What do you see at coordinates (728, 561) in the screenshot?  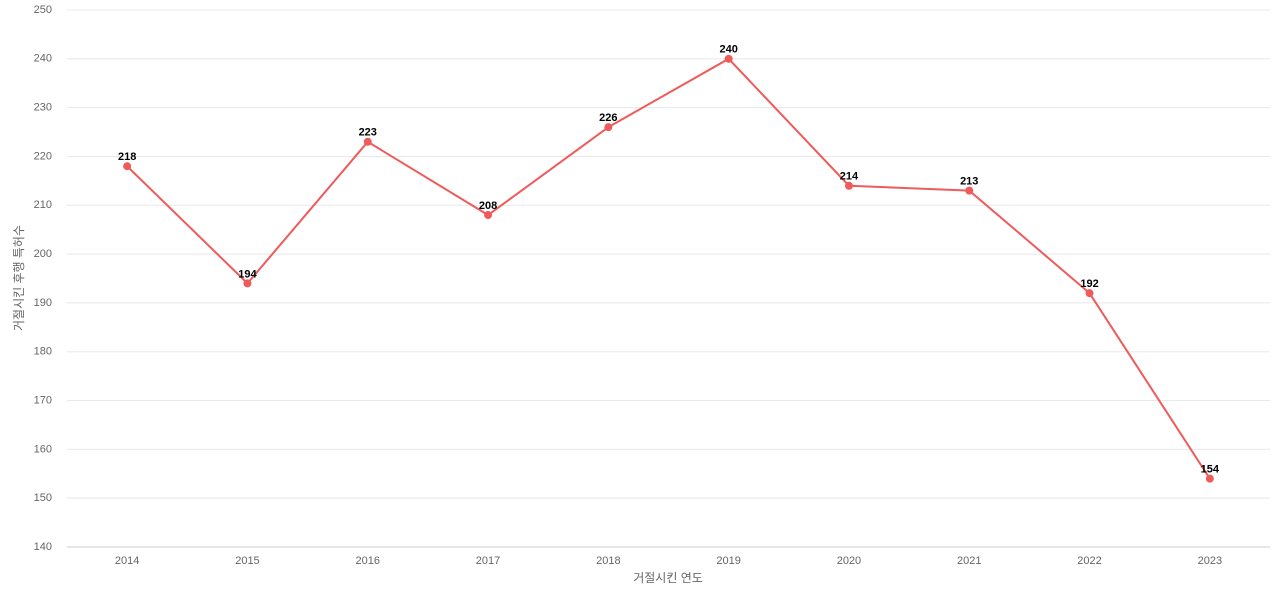 I see `x-tick-label: 2019` at bounding box center [728, 561].